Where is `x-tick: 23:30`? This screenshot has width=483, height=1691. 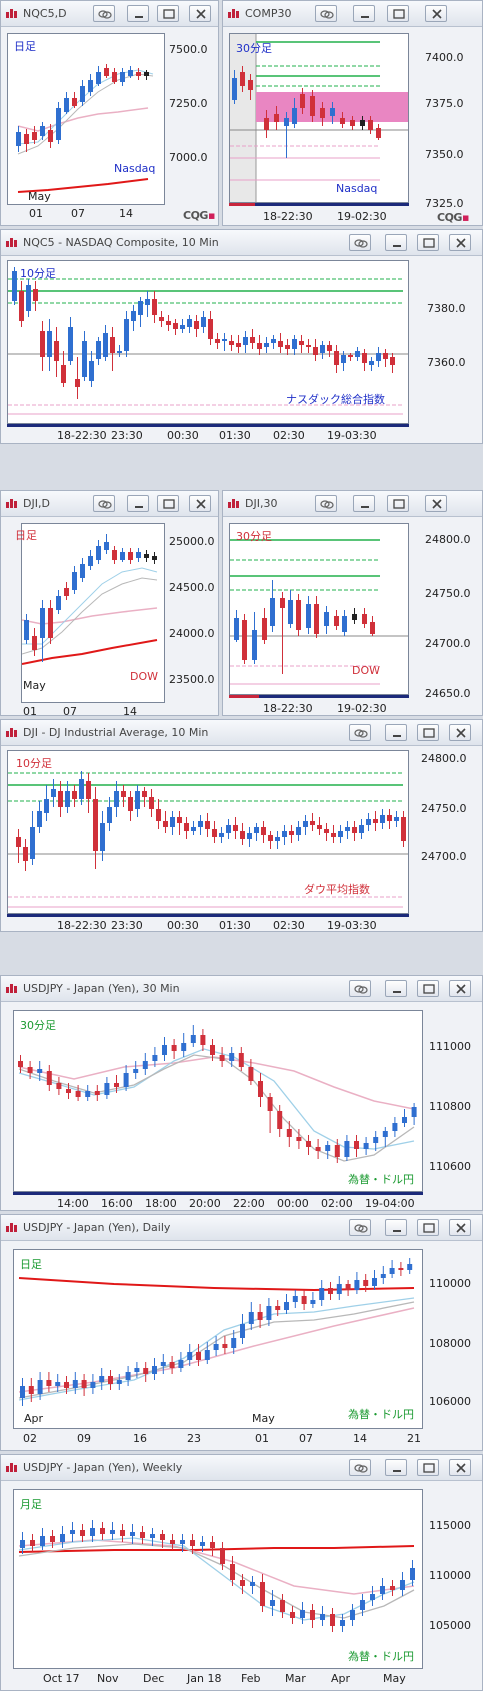
x-tick: 23:30 is located at coordinates (127, 925).